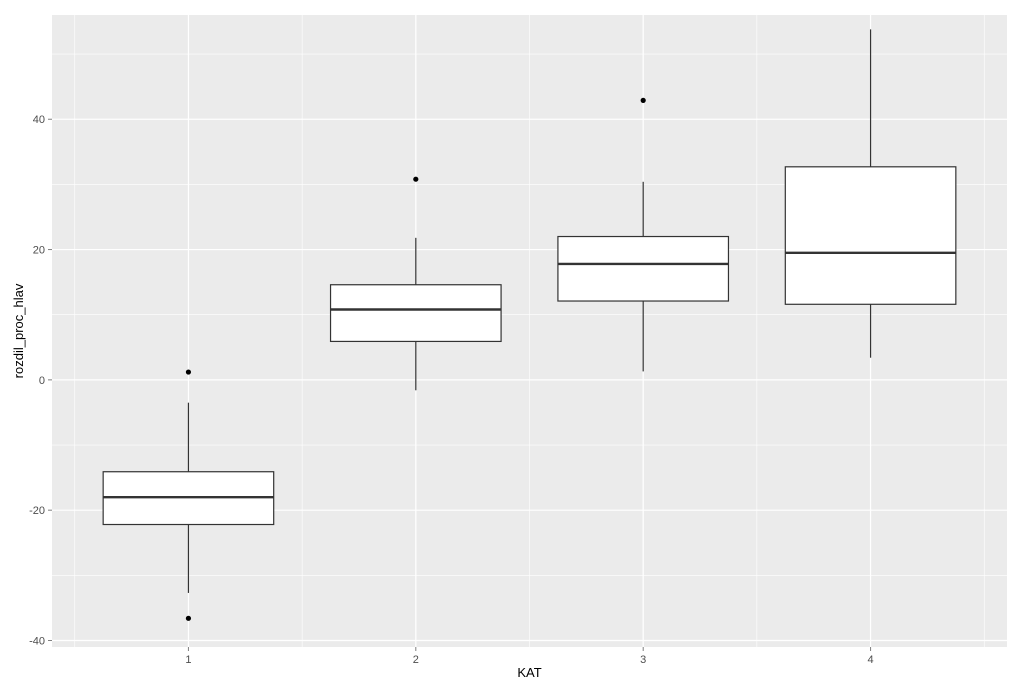  I want to click on y-tick-label: -40, so click(37, 641).